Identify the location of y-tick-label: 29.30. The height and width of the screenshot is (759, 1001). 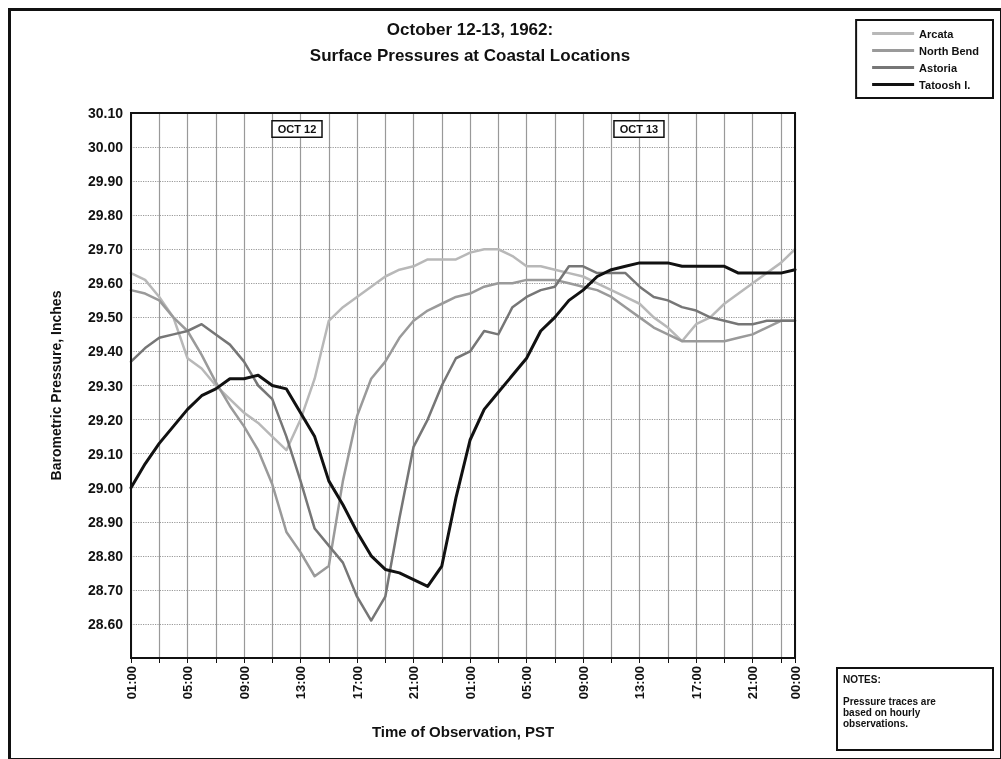
(105, 385).